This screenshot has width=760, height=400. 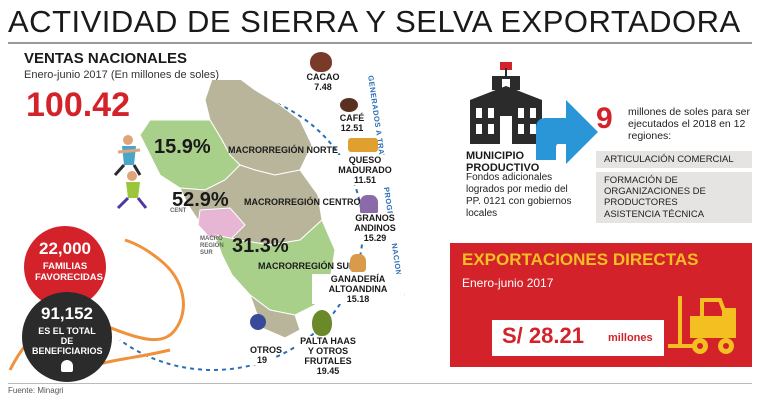 I want to click on blueberry-icon, so click(x=258, y=322).